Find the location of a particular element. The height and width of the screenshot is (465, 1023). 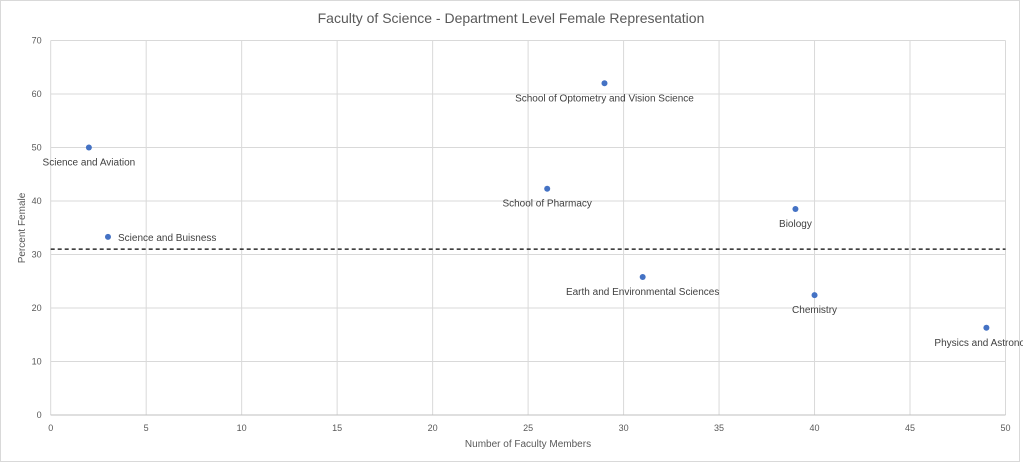

y-tick-label: 10 is located at coordinates (37, 362).